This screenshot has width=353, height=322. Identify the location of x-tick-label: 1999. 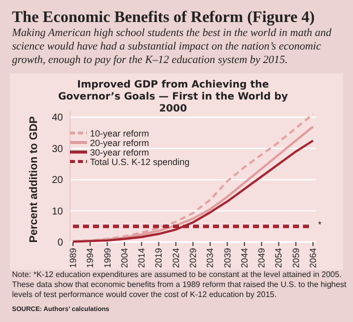
(107, 258).